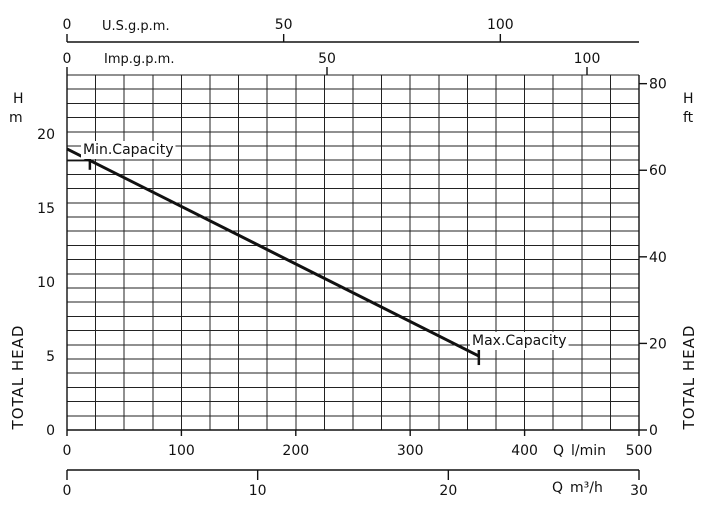 The height and width of the screenshot is (515, 701). Describe the element at coordinates (46, 209) in the screenshot. I see `m-tick-label: 15` at that location.